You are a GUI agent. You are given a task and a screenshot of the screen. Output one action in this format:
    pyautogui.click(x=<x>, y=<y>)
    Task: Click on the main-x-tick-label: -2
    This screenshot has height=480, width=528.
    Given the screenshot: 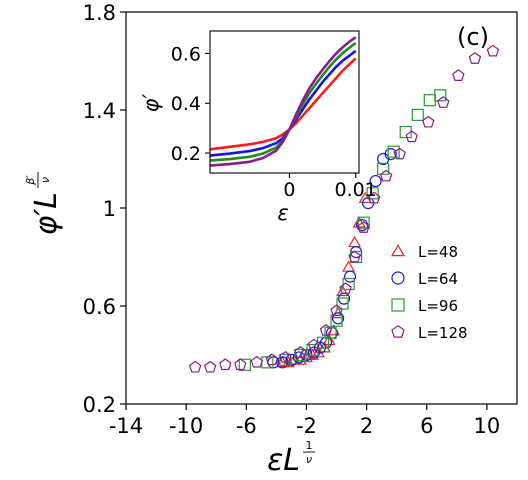 What is the action you would take?
    pyautogui.click(x=306, y=426)
    